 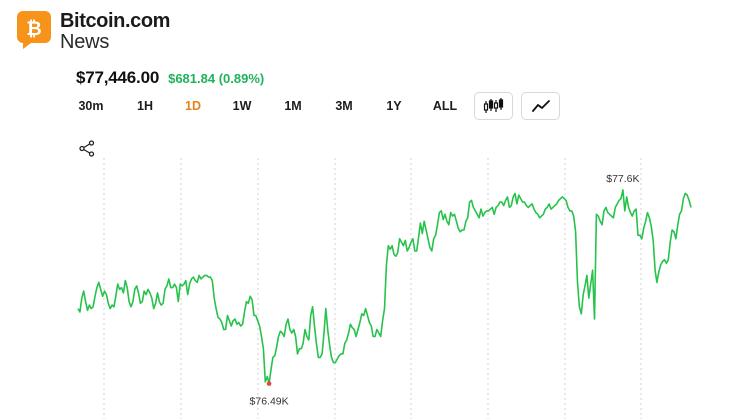 What do you see at coordinates (242, 106) in the screenshot?
I see `range-button-1w: 1W` at bounding box center [242, 106].